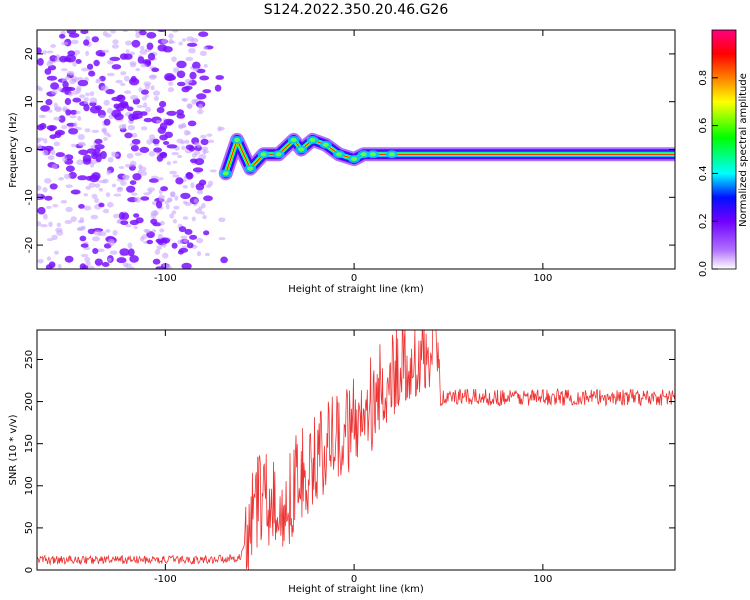 Image resolution: width=750 pixels, height=600 pixels. Describe the element at coordinates (703, 126) in the screenshot. I see `colorbar-tick-label: 0.6` at that location.